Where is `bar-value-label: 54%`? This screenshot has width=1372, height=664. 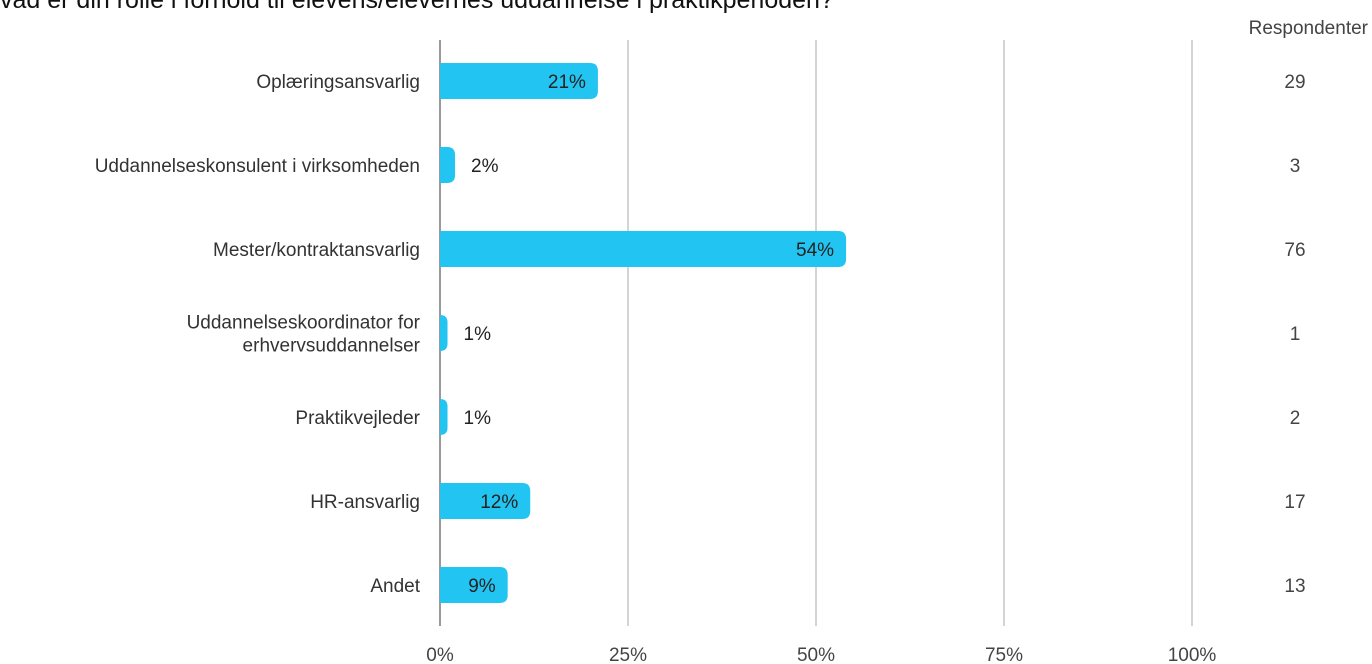
bar-value-label: 54% is located at coordinates (815, 250).